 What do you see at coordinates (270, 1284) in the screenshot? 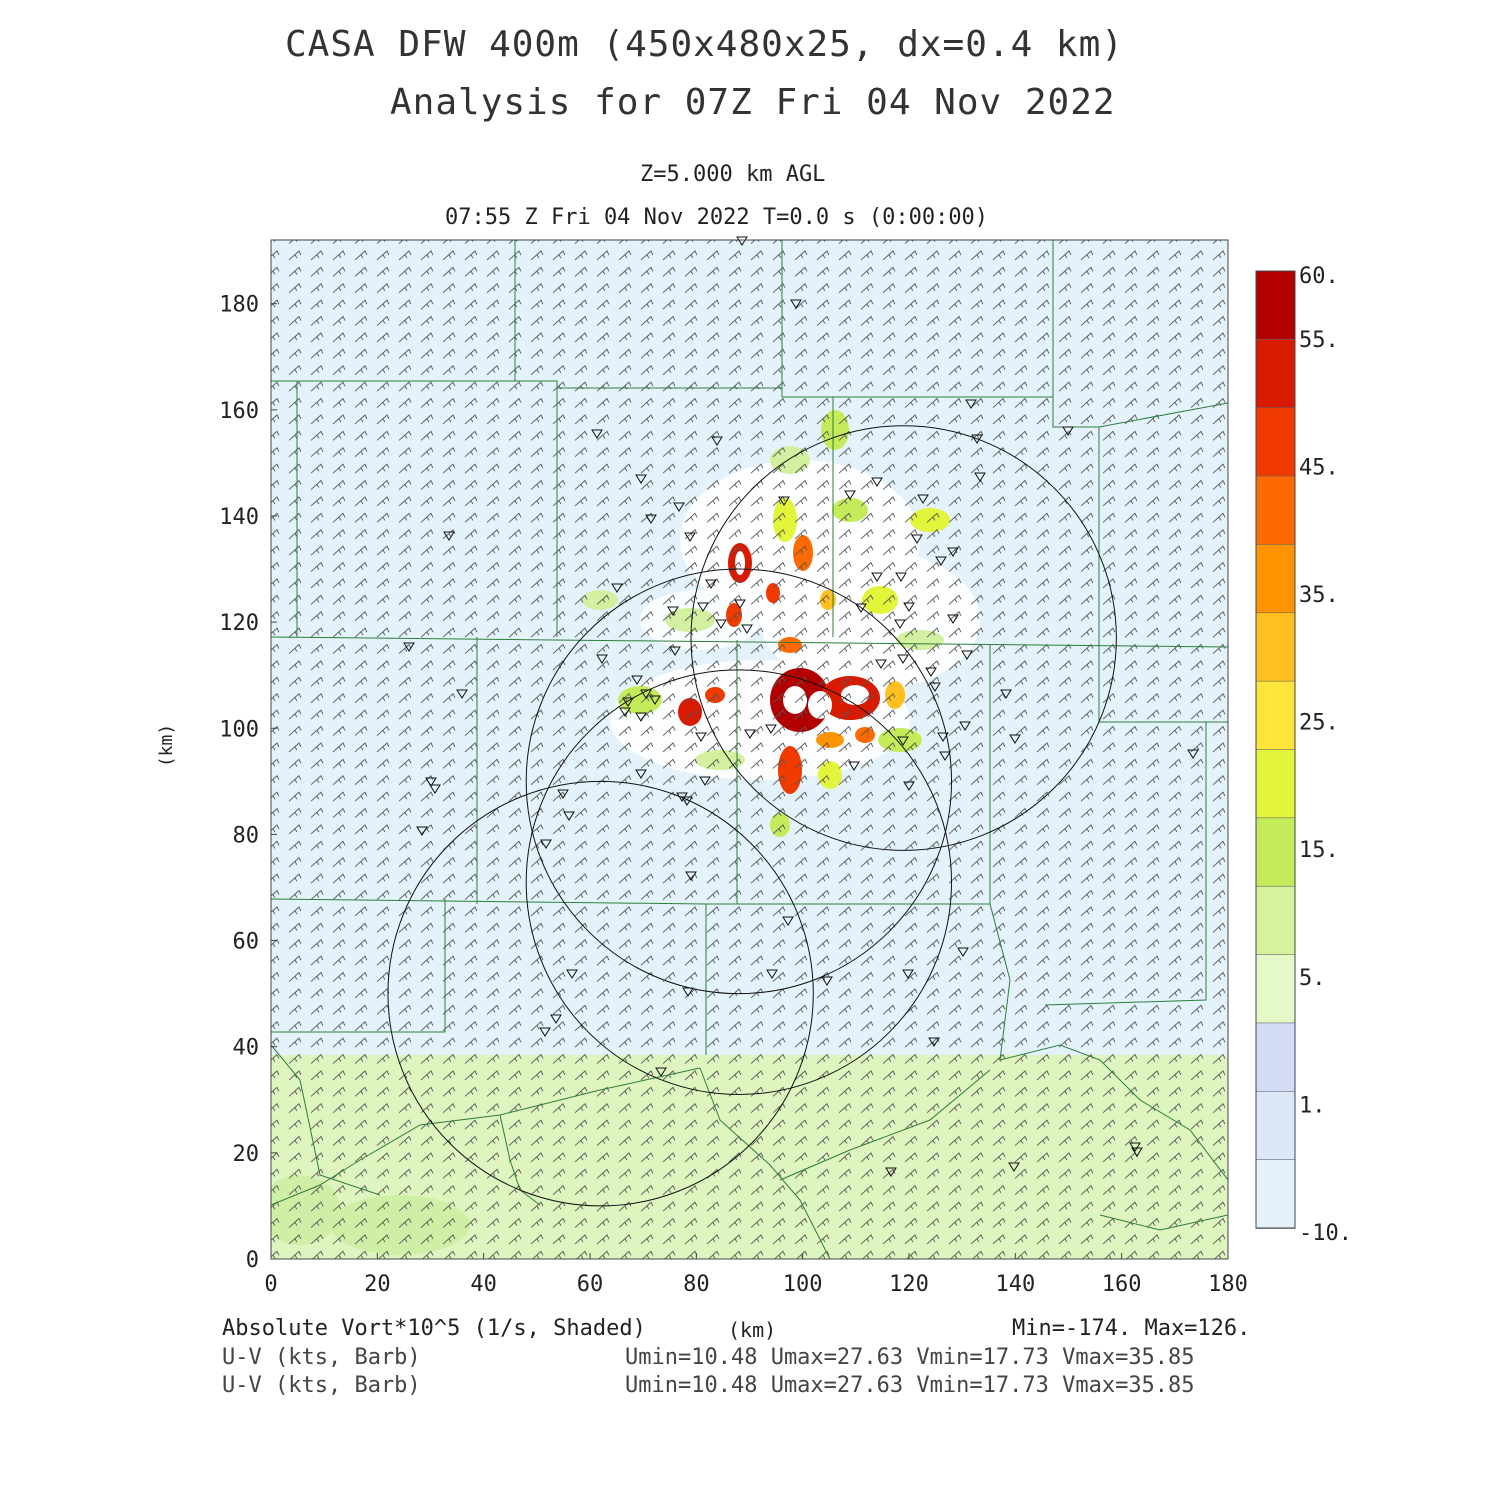
I see `x-tick-label: 0` at bounding box center [270, 1284].